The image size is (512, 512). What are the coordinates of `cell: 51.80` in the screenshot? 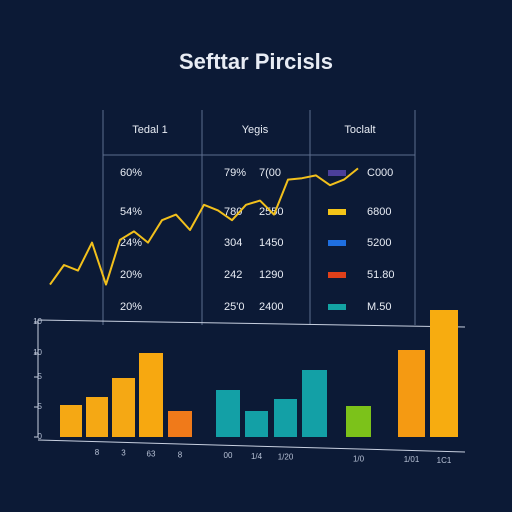 It's located at (381, 275).